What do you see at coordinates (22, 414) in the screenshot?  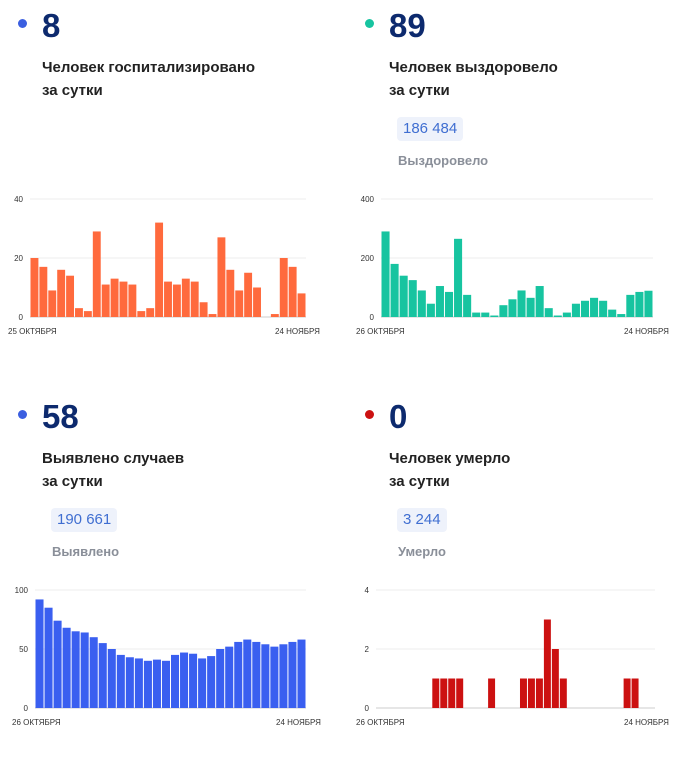 I see `cases-dot` at bounding box center [22, 414].